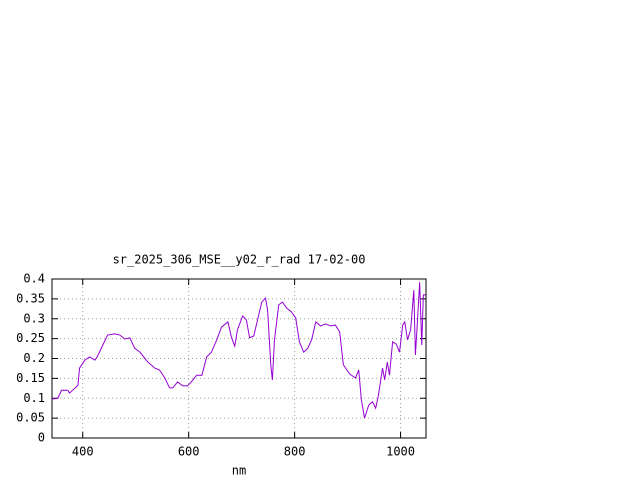 This screenshot has width=640, height=480. Describe the element at coordinates (34, 279) in the screenshot. I see `y-tick-label: 0.4` at that location.